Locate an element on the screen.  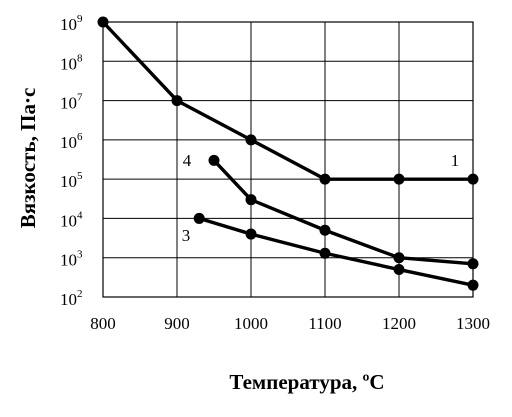
x-tick-labels: 800 900 1000 1100 1200 1300 is located at coordinates (290, 323).